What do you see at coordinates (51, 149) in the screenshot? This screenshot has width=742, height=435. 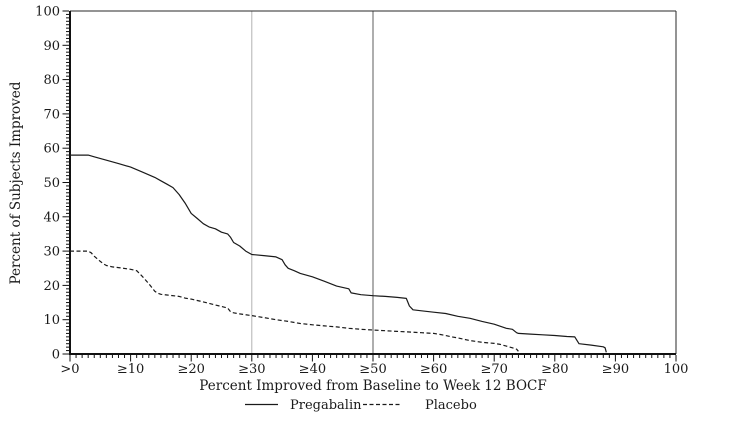 I see `y-tick-label-60: 60` at bounding box center [51, 149].